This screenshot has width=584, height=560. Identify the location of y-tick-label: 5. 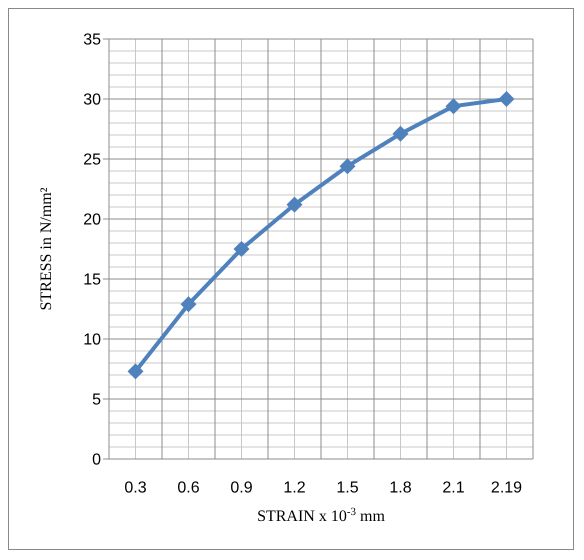
(97, 400).